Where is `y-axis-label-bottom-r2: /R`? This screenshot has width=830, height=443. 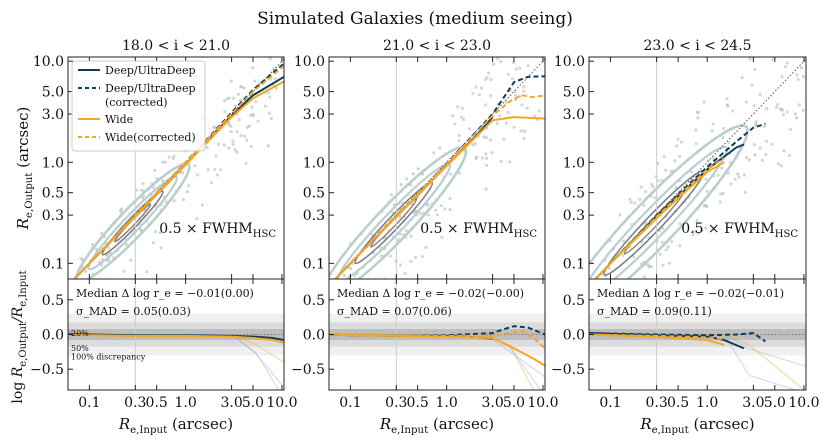 y-axis-label-bottom-r2: /R is located at coordinates (18, 315).